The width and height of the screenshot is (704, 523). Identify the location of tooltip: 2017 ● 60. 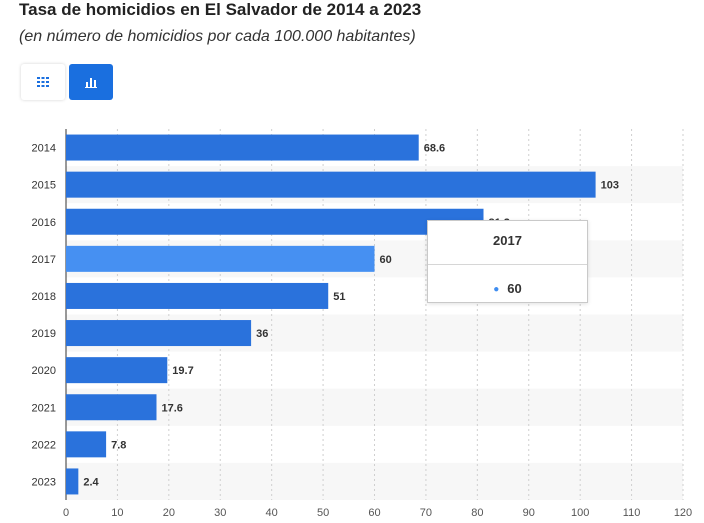
(507, 261).